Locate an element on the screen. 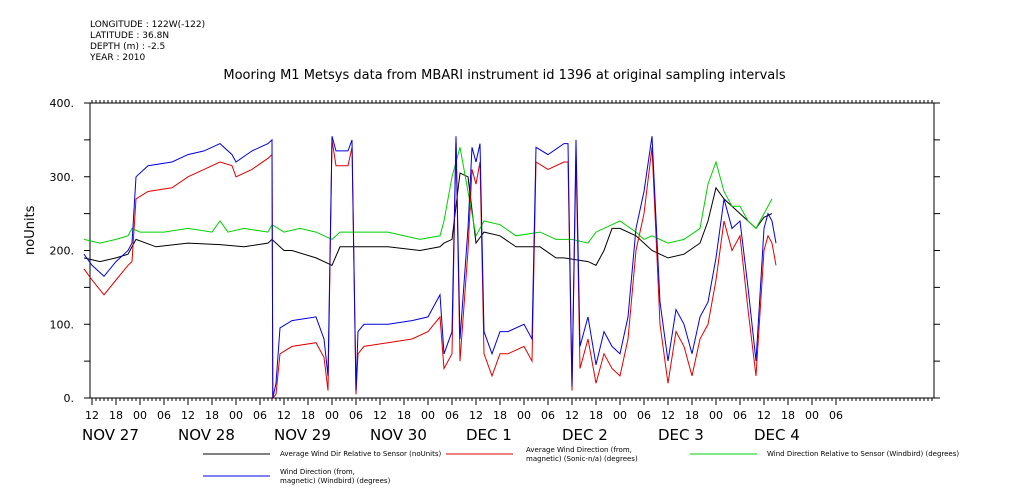  longitude-text: LONGITUDE : 122W(-122) is located at coordinates (148, 25).